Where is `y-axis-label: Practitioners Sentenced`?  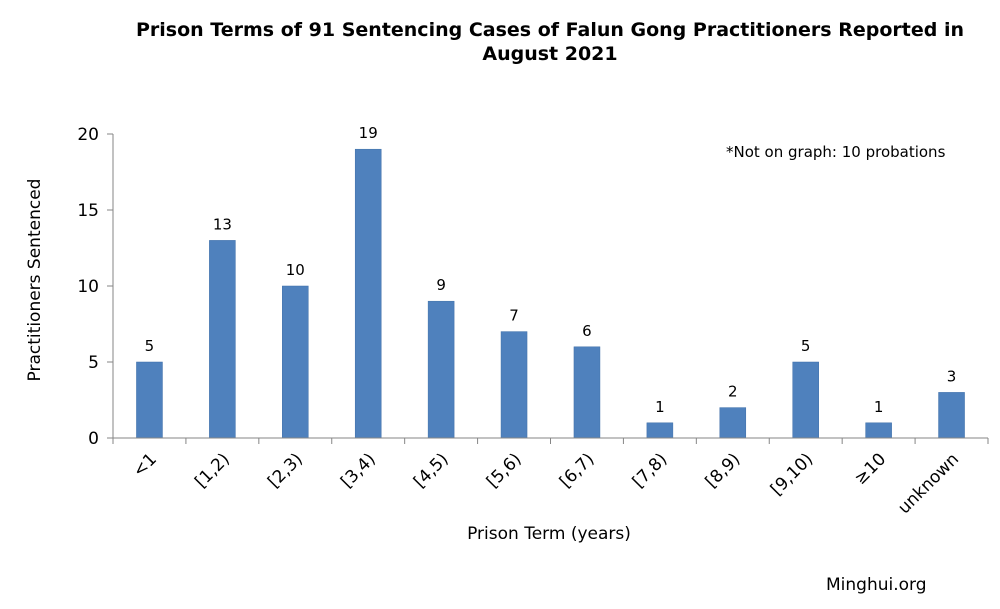
y-axis-label: Practitioners Sentenced is located at coordinates (35, 280).